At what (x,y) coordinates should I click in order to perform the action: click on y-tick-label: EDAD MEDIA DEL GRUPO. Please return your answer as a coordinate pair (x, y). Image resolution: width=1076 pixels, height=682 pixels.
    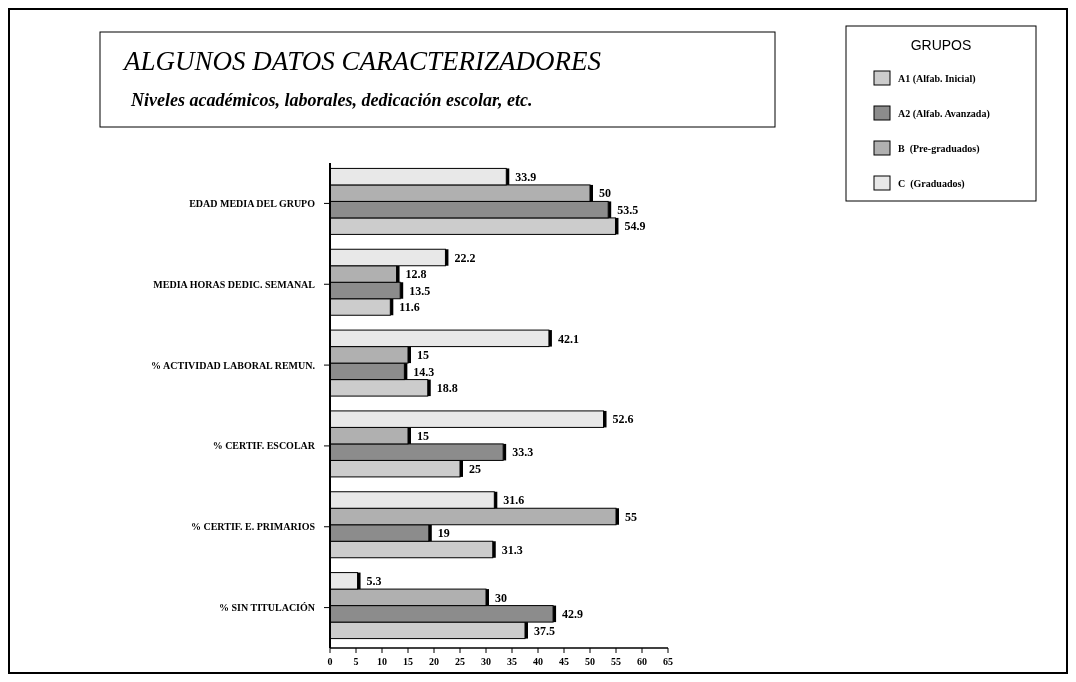
    Looking at the image, I should click on (252, 203).